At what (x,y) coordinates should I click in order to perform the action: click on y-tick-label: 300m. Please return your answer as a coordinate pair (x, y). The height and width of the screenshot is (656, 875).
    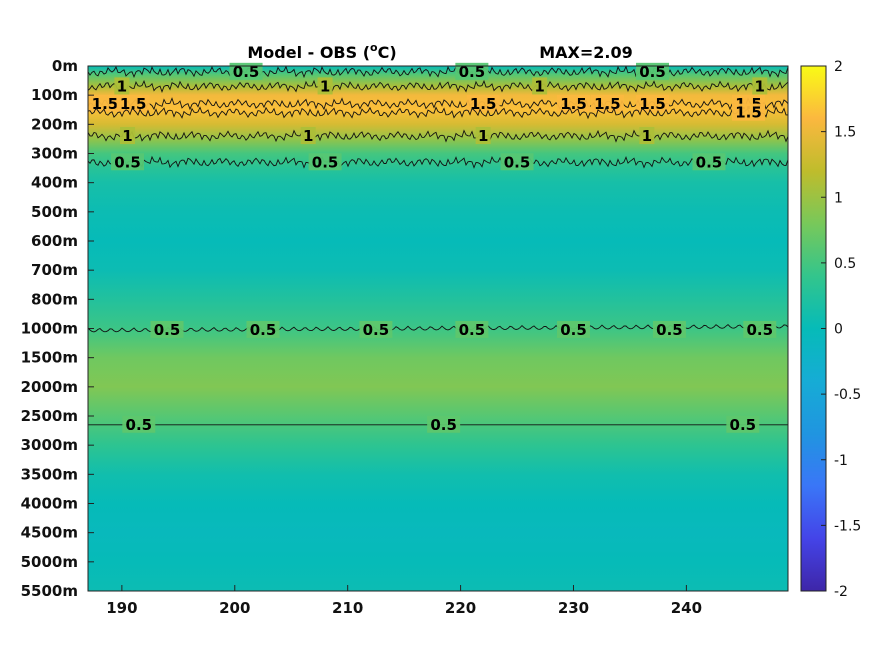
    Looking at the image, I should click on (54, 154).